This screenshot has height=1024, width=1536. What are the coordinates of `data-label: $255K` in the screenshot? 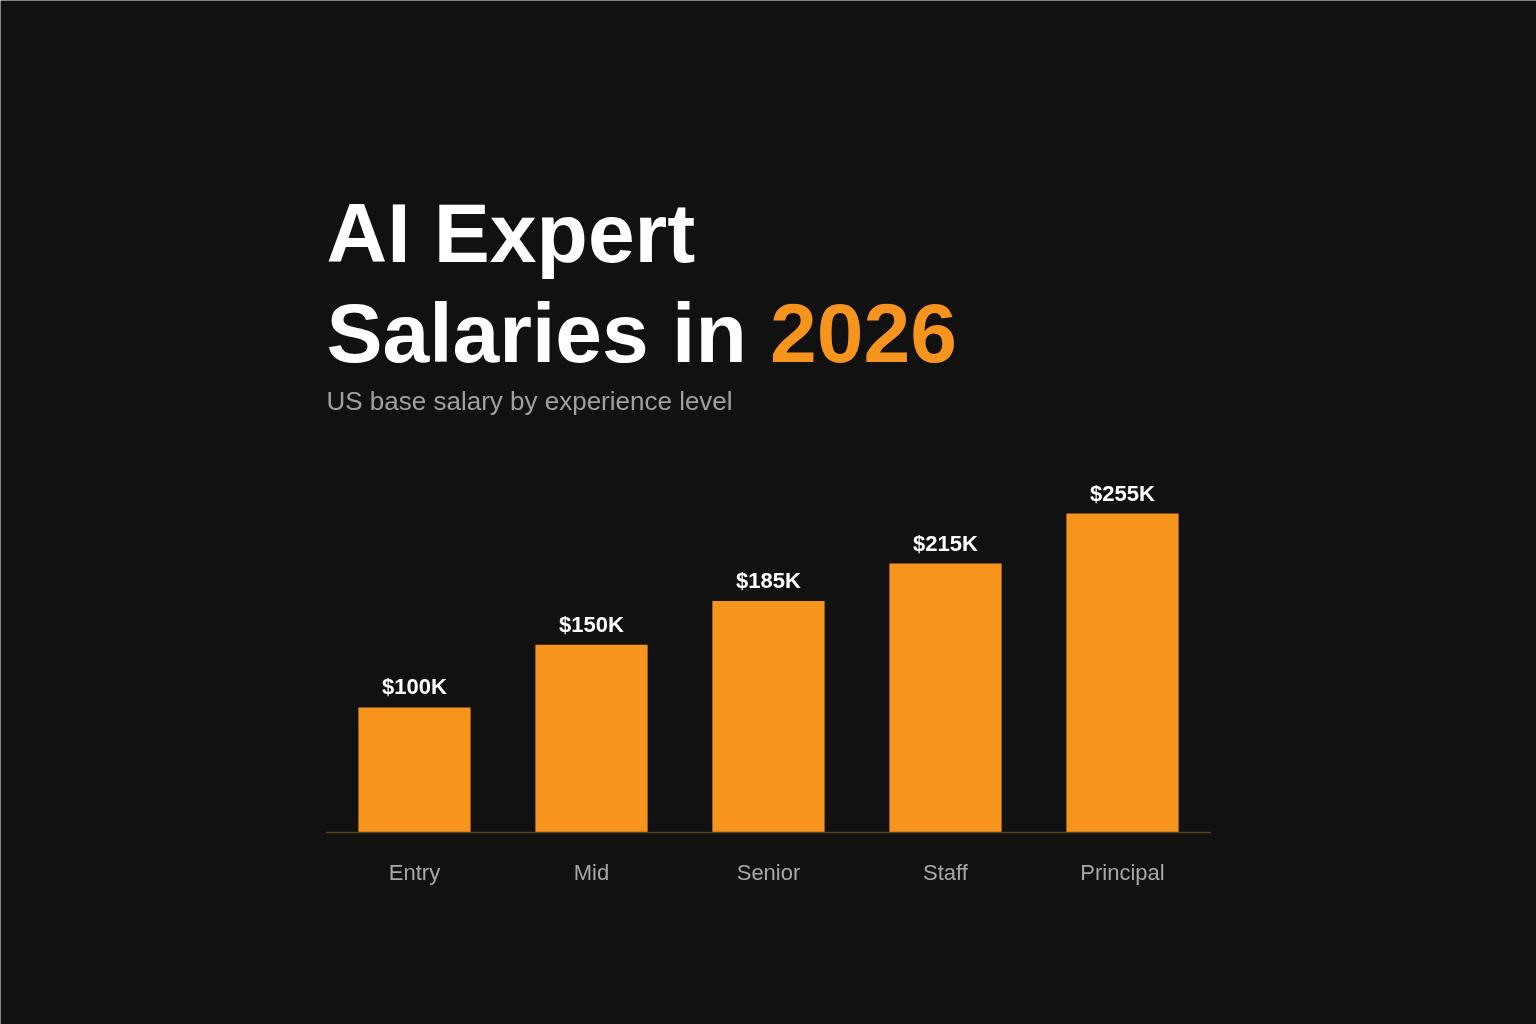 It's located at (1123, 493).